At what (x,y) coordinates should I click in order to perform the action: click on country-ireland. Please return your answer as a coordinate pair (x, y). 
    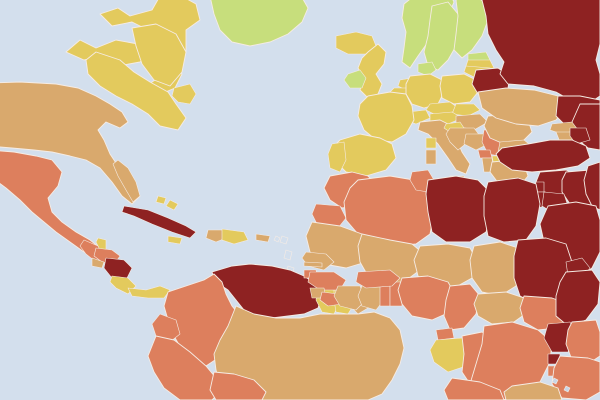
    Looking at the image, I should click on (355, 79).